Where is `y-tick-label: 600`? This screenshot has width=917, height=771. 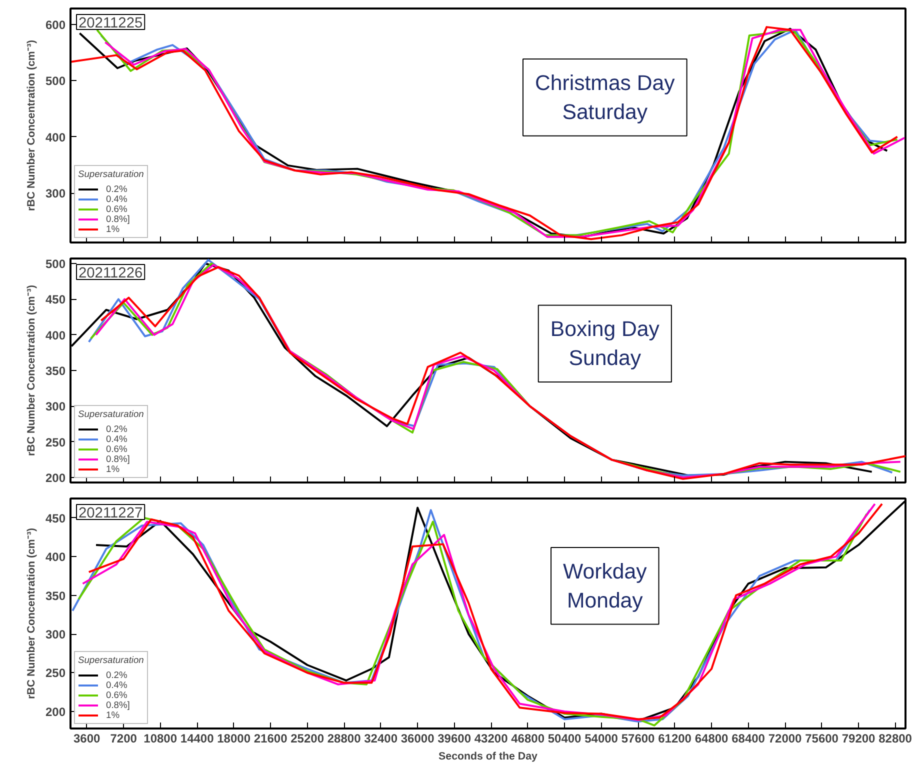
y-tick-label: 600 is located at coordinates (55, 25).